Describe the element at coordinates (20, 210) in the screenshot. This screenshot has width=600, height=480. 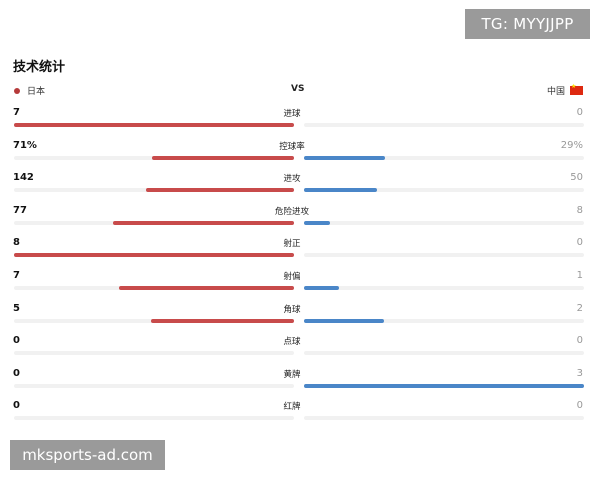
I see `home-value: 77` at that location.